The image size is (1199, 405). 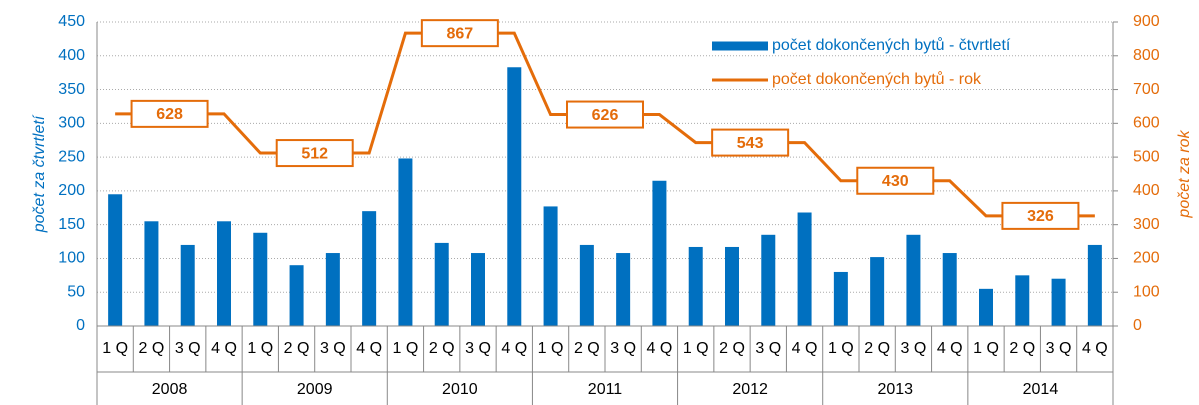 I want to click on group-label: 2011, so click(x=605, y=389).